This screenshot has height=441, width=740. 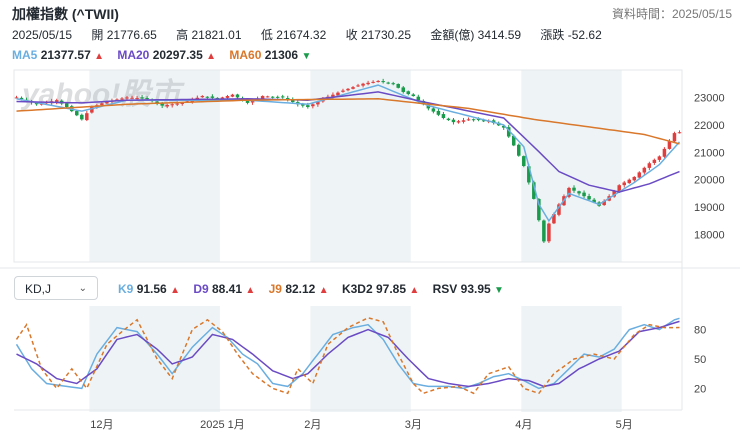 What do you see at coordinates (624, 425) in the screenshot?
I see `x-tick: 5月` at bounding box center [624, 425].